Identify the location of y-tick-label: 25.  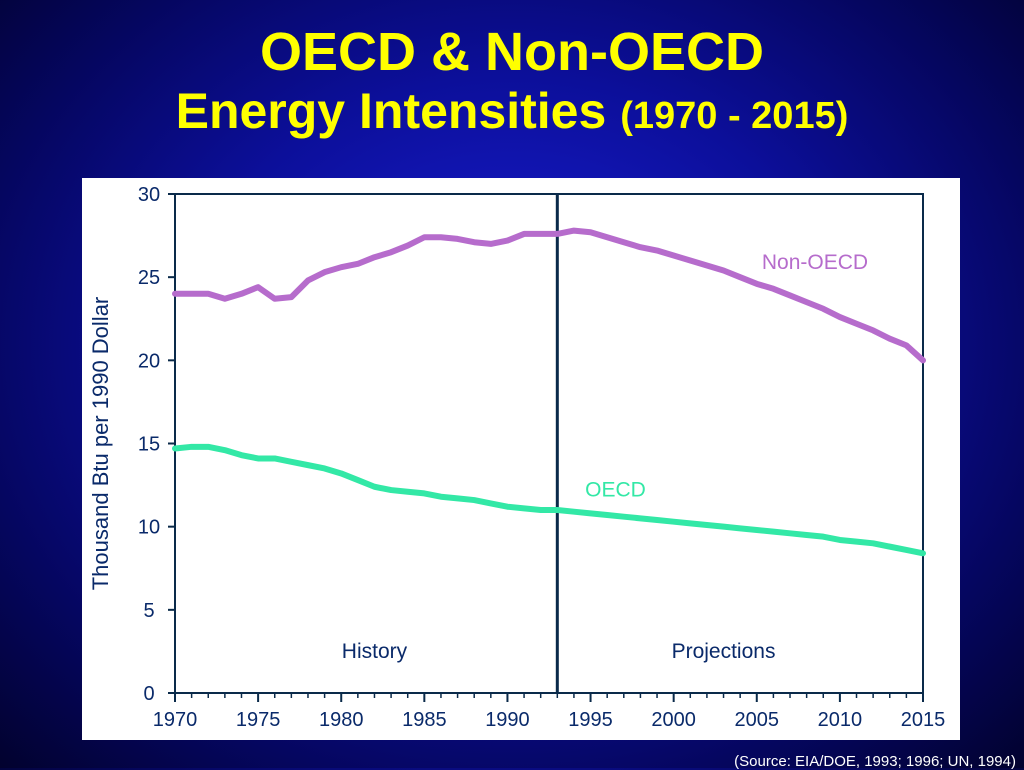
(149, 278).